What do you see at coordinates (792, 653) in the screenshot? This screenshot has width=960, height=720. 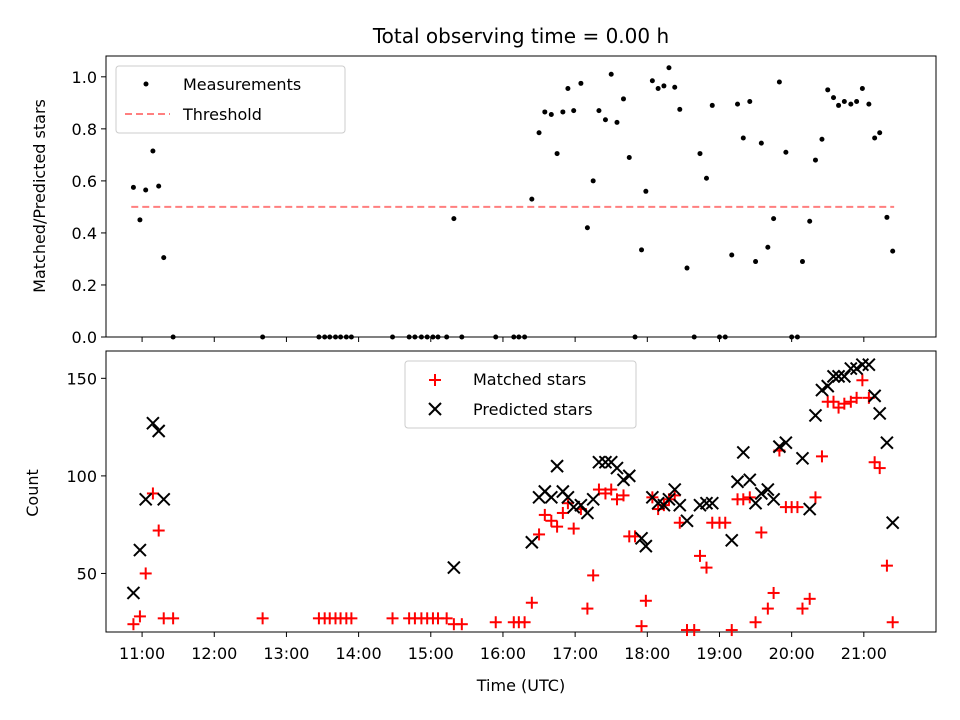 I see `x-tick-label: 20:00` at bounding box center [792, 653].